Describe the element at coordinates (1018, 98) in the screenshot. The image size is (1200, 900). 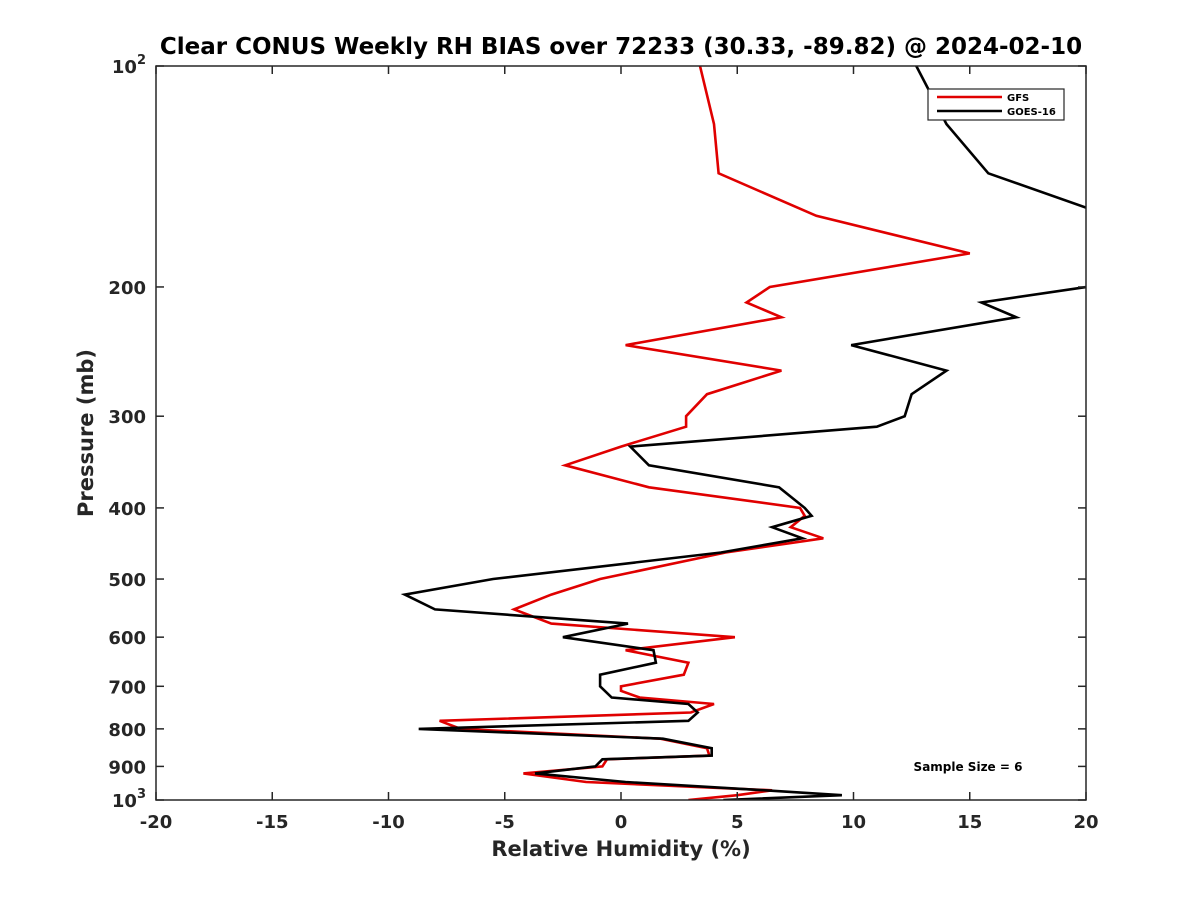
I see `legend-label-gfs: GFS` at that location.